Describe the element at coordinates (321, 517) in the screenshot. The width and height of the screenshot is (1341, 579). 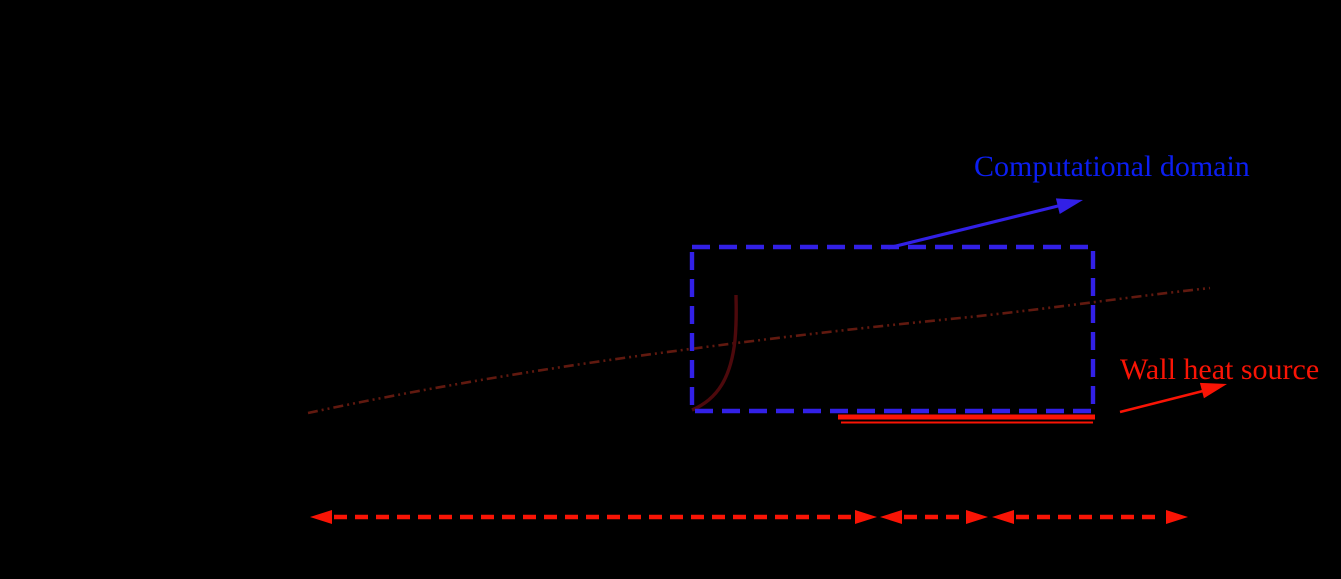
I see `dimension-arrow-upstream-left-arrowhead-icon` at that location.